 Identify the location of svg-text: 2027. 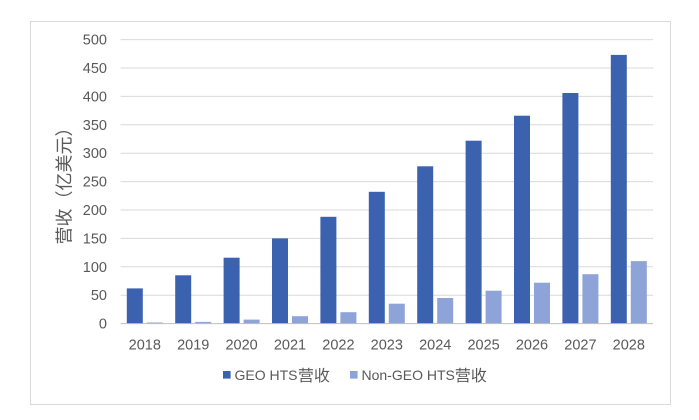
(580, 346).